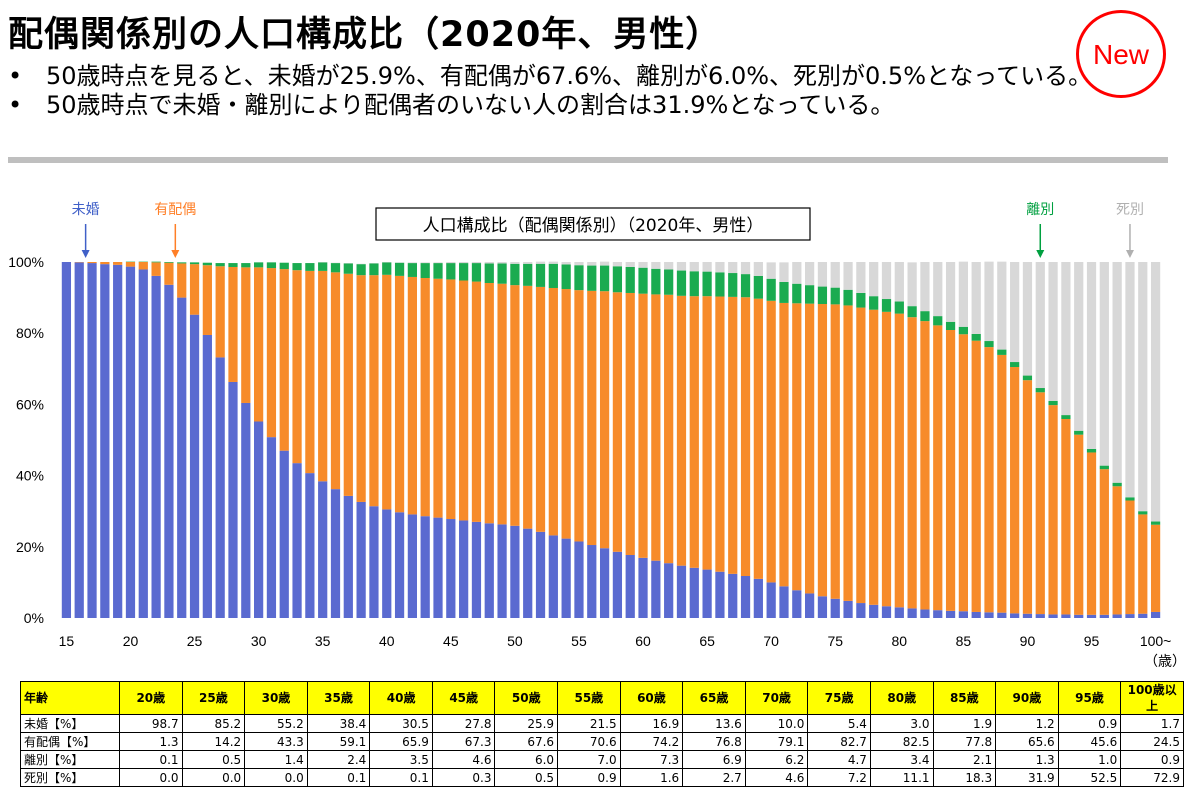 The width and height of the screenshot is (1192, 799). Describe the element at coordinates (714, 777) in the screenshot. I see `table-cell: 2.7` at that location.